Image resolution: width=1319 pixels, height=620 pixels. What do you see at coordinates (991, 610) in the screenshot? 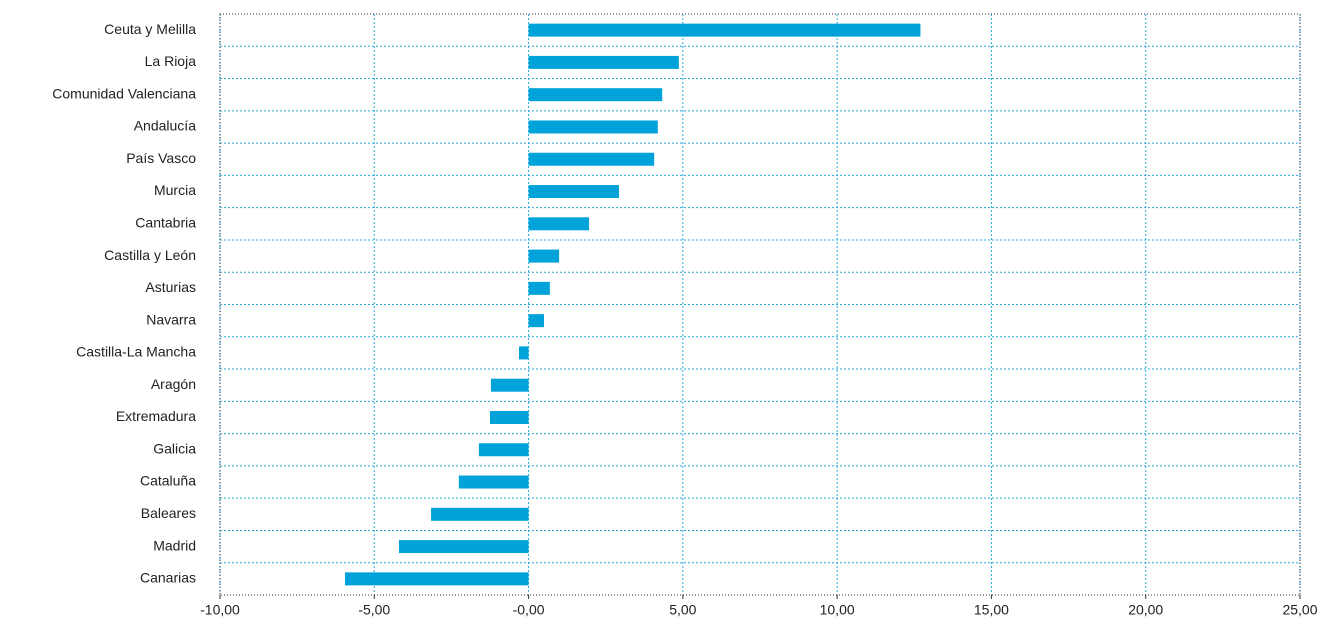
I see `x-tick-label: 15,00` at bounding box center [991, 610].